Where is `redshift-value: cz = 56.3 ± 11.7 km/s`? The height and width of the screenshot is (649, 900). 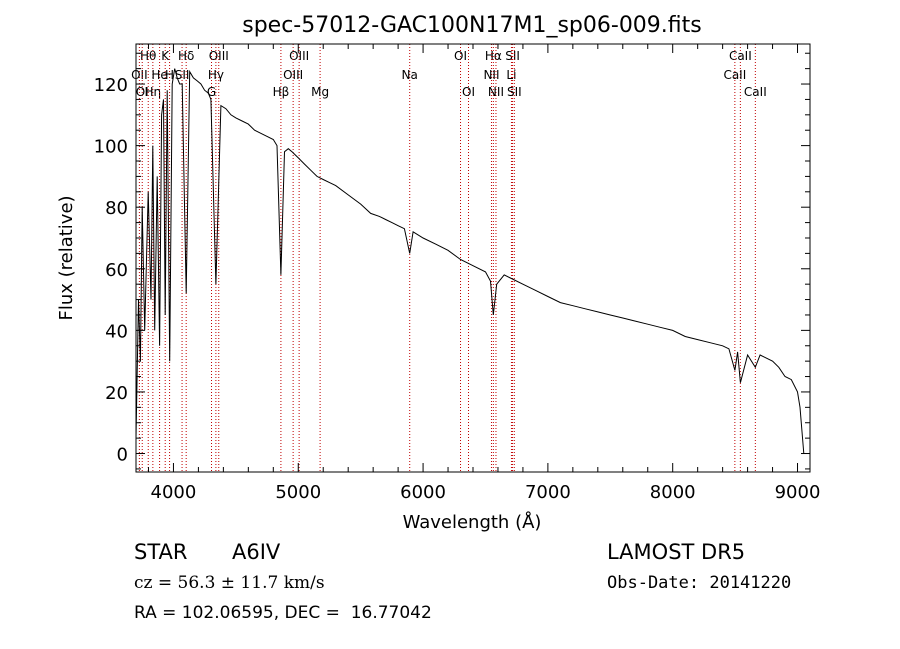 redshift-value: cz = 56.3 ± 11.7 km/s is located at coordinates (229, 583).